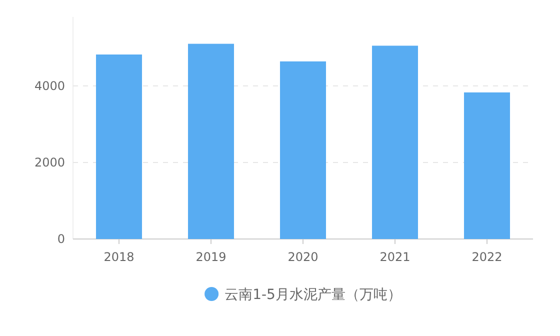 The width and height of the screenshot is (560, 336). Describe the element at coordinates (395, 257) in the screenshot. I see `x-tick-label: 2021` at that location.